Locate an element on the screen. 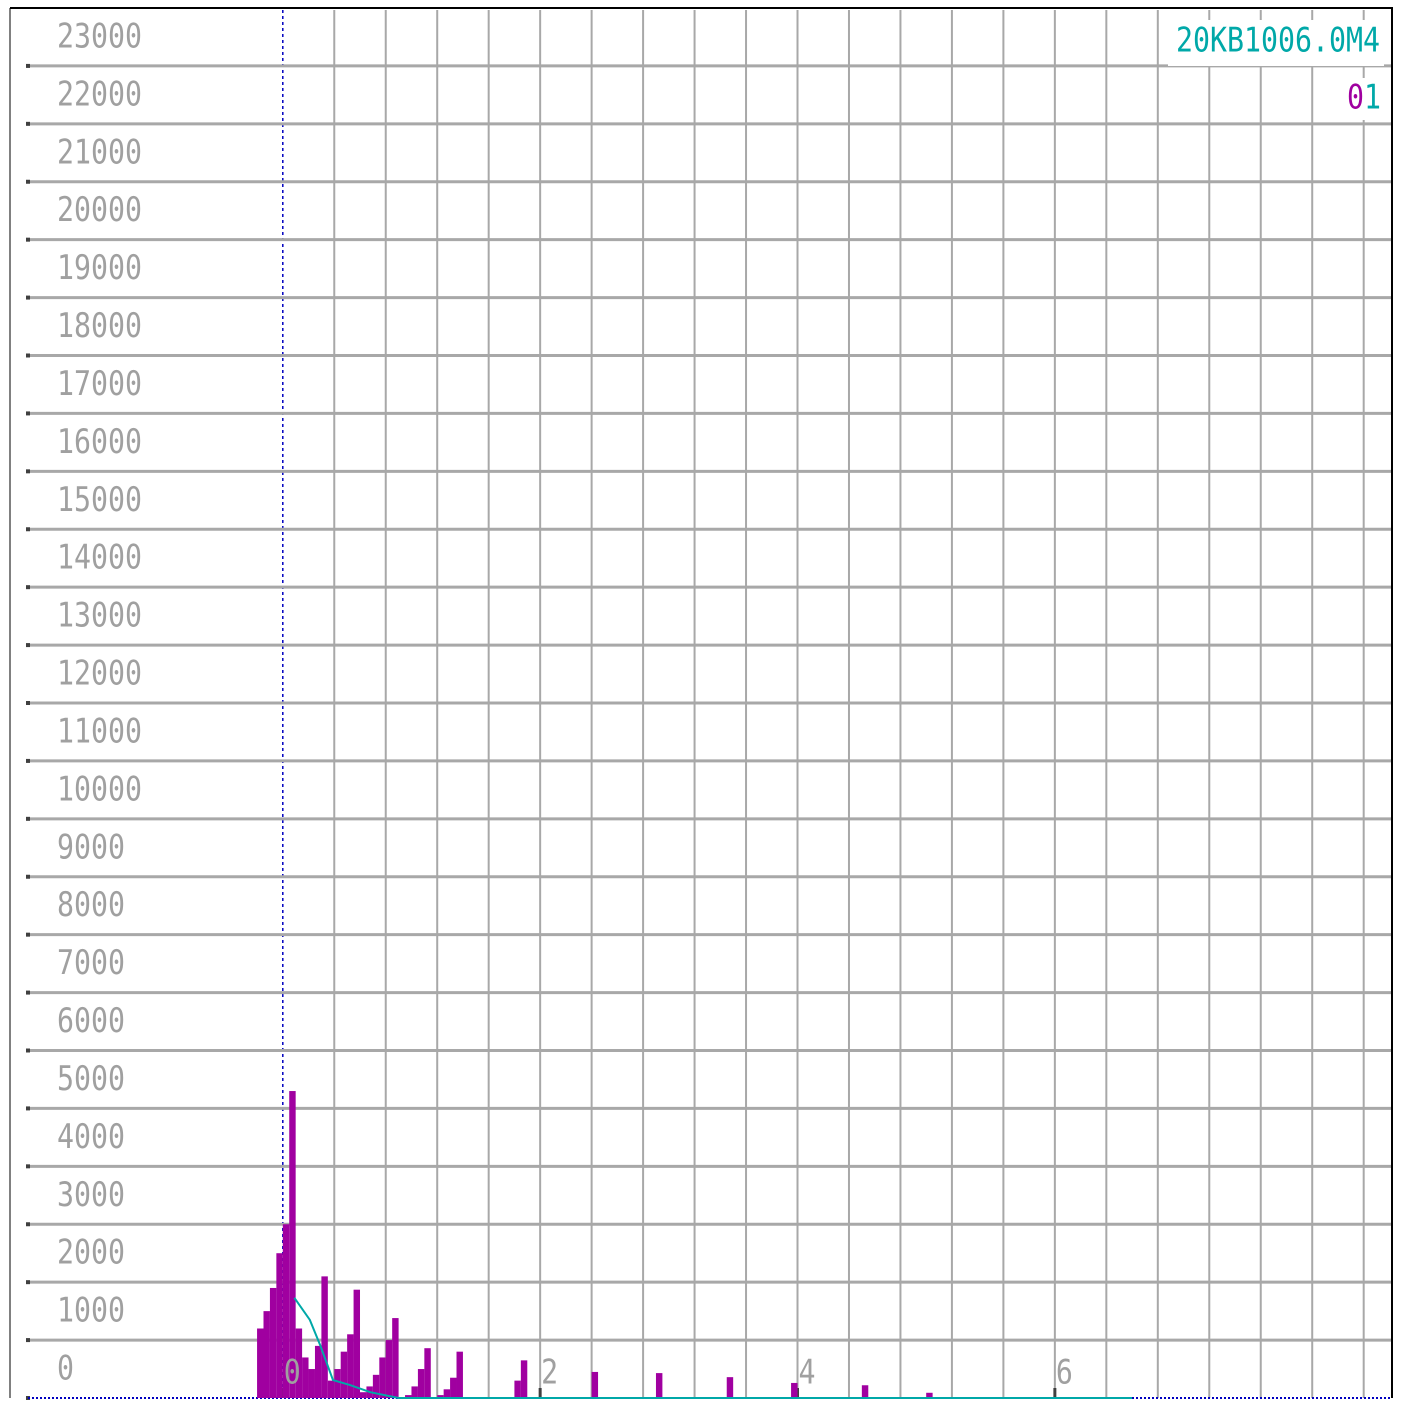 Image resolution: width=1402 pixels, height=1401 pixels. y-tick-label: 5000 is located at coordinates (91, 1079).